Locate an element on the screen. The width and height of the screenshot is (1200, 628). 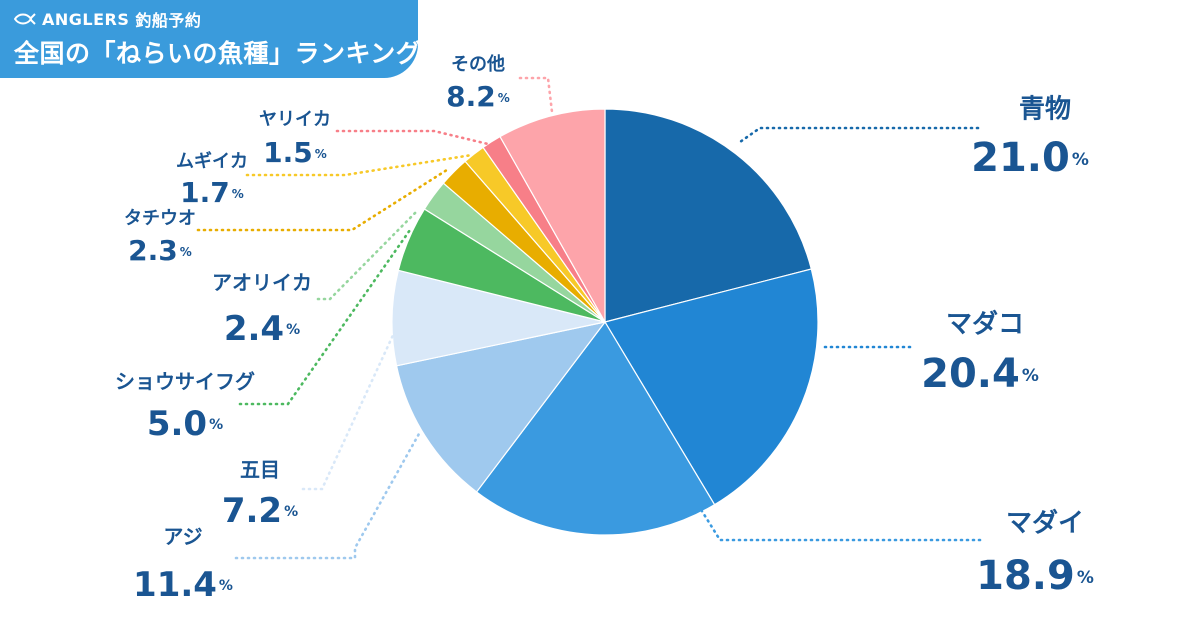
slice-value-unit-4: % is located at coordinates (226, 586).